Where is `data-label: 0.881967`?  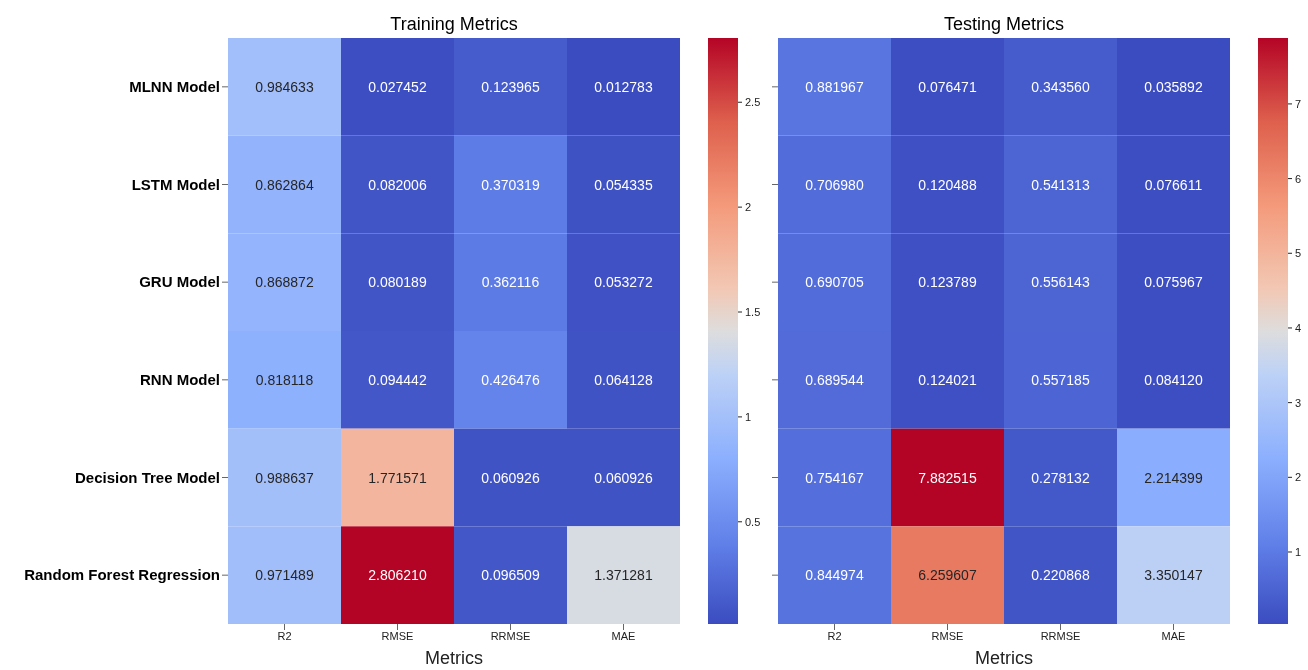
data-label: 0.881967 is located at coordinates (834, 86).